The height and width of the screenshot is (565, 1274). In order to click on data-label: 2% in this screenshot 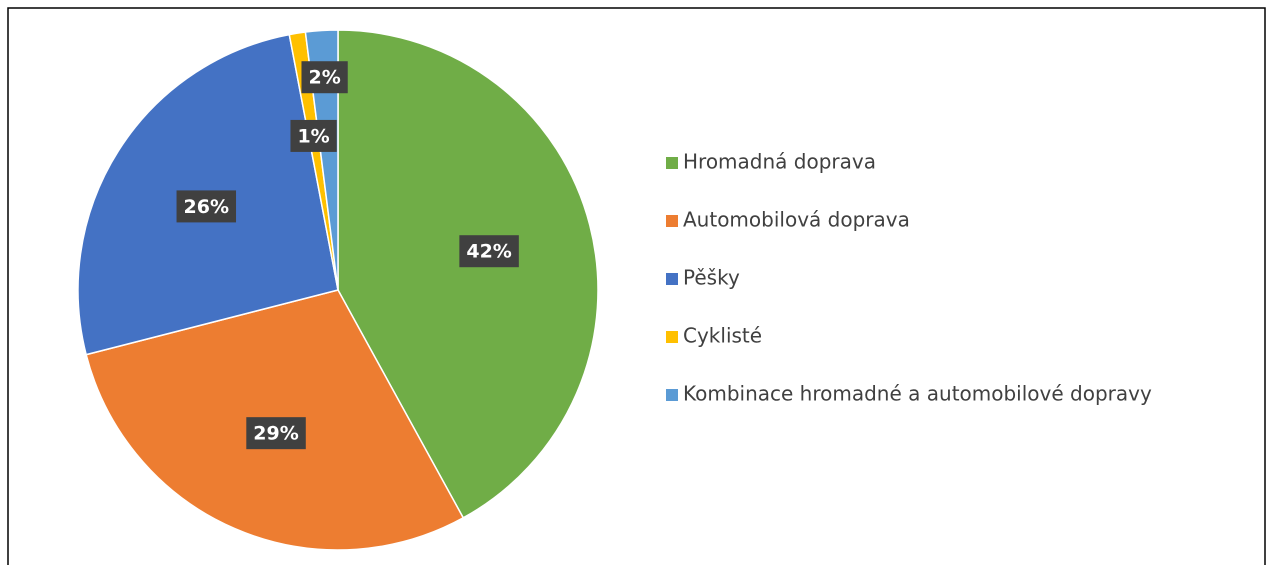, I will do `click(324, 77)`.